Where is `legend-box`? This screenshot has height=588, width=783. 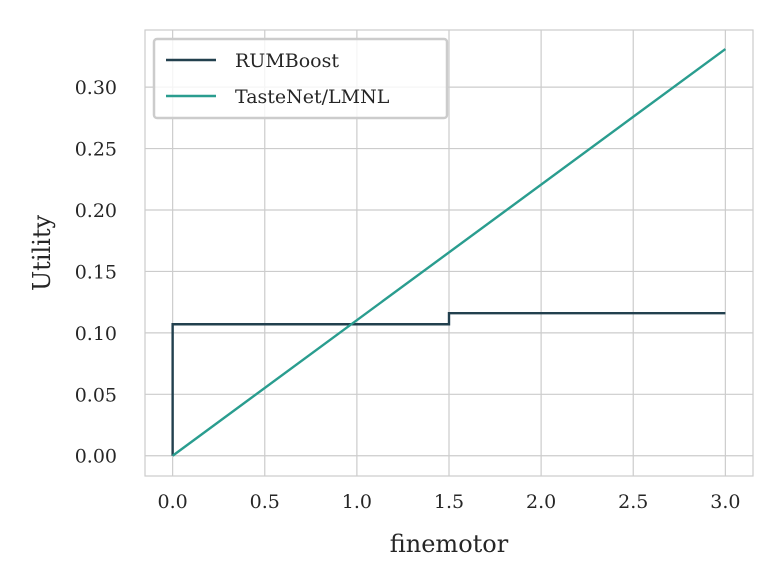
legend-box is located at coordinates (300, 78).